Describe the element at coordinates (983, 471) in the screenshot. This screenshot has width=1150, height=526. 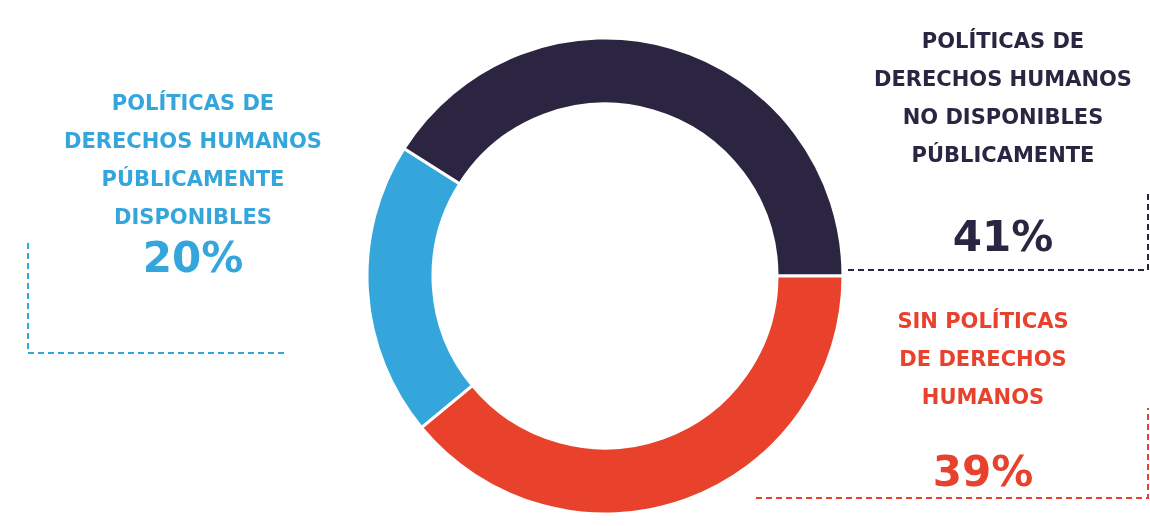
I see `data-label: 39%` at that location.